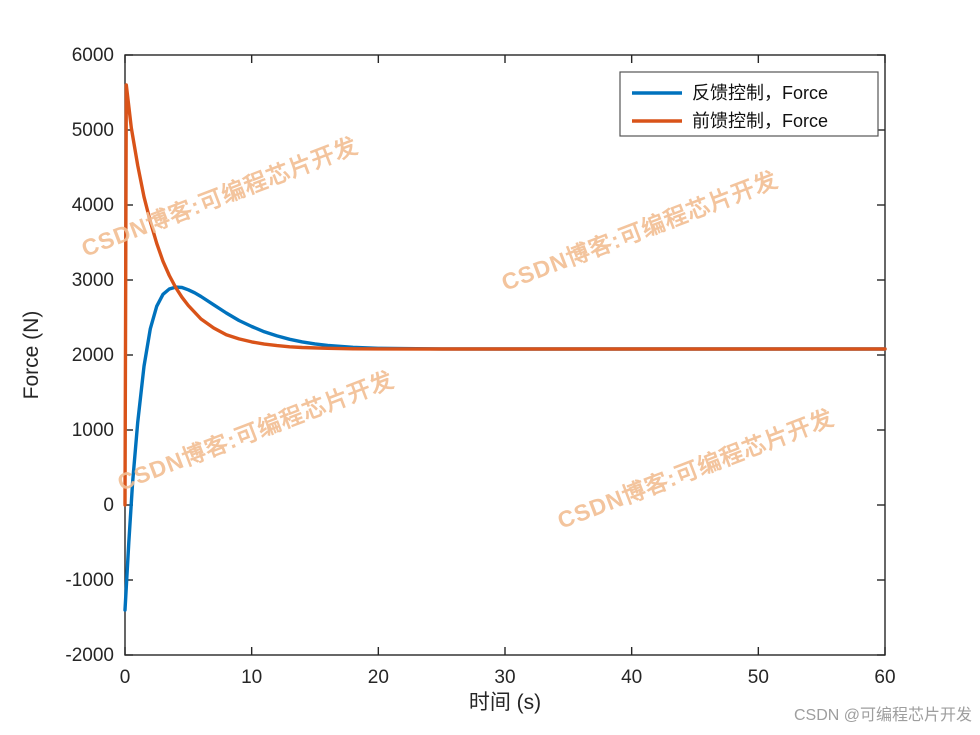  I want to click on y-axis-label: Force (N), so click(31, 355).